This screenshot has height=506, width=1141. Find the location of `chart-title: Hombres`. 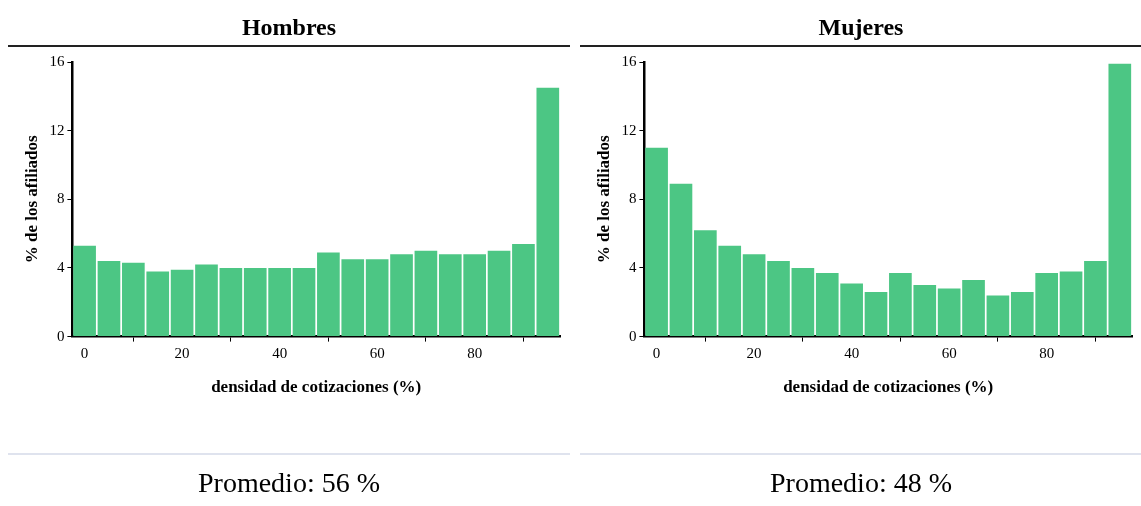

chart-title: Hombres is located at coordinates (289, 27).